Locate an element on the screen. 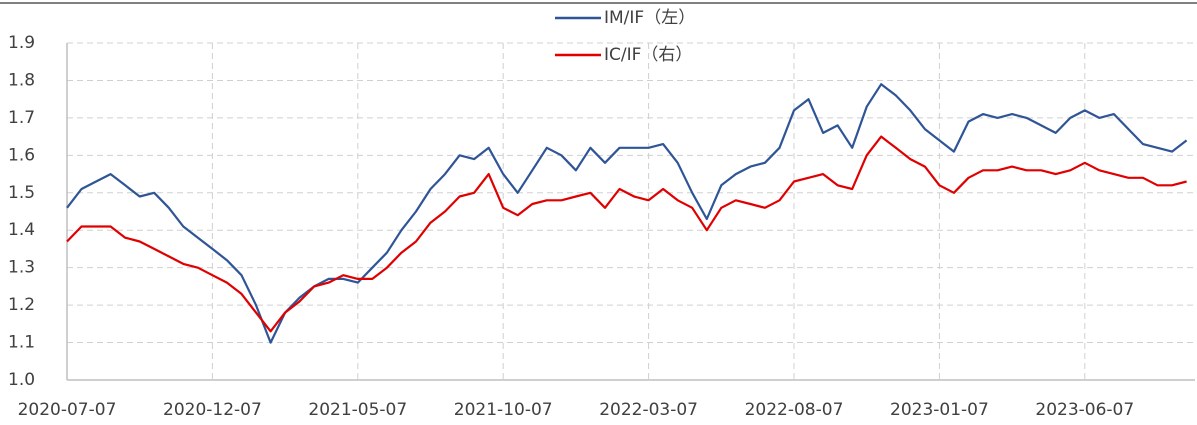 This screenshot has height=425, width=1197. y-tick-label: 1.2 is located at coordinates (21, 305).